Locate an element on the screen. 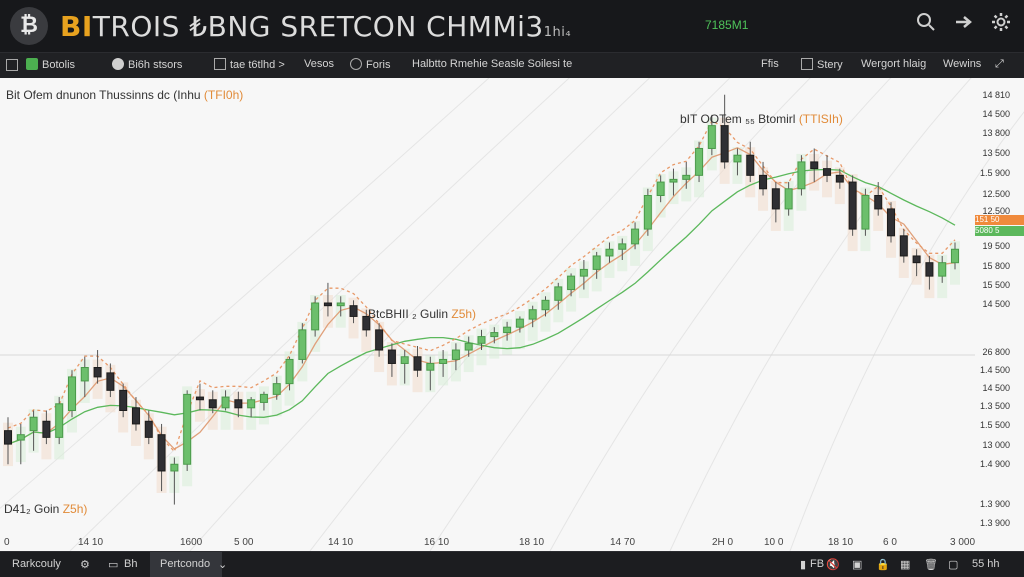 This screenshot has width=1024, height=577. gear-icon: ⚙ is located at coordinates (85, 565).